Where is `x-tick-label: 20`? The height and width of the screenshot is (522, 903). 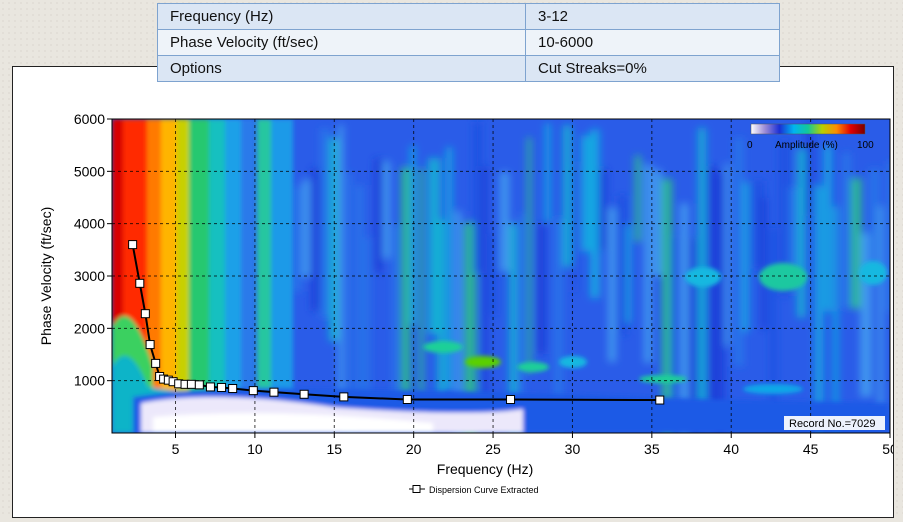
x-tick-label: 20 is located at coordinates (414, 449).